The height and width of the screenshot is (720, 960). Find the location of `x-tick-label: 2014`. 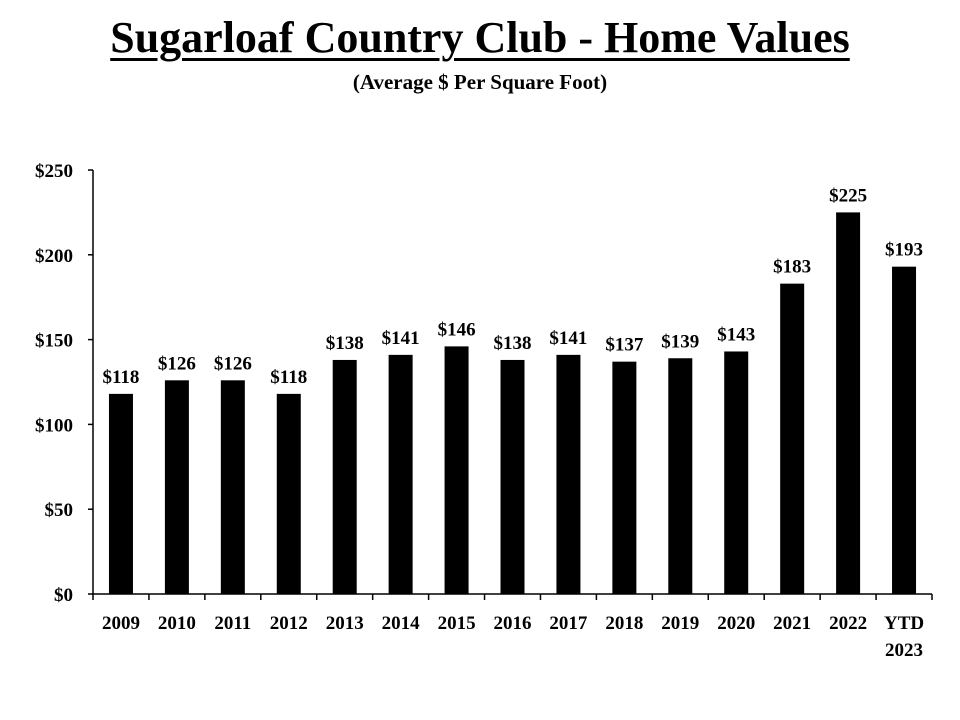

x-tick-label: 2014 is located at coordinates (401, 623).